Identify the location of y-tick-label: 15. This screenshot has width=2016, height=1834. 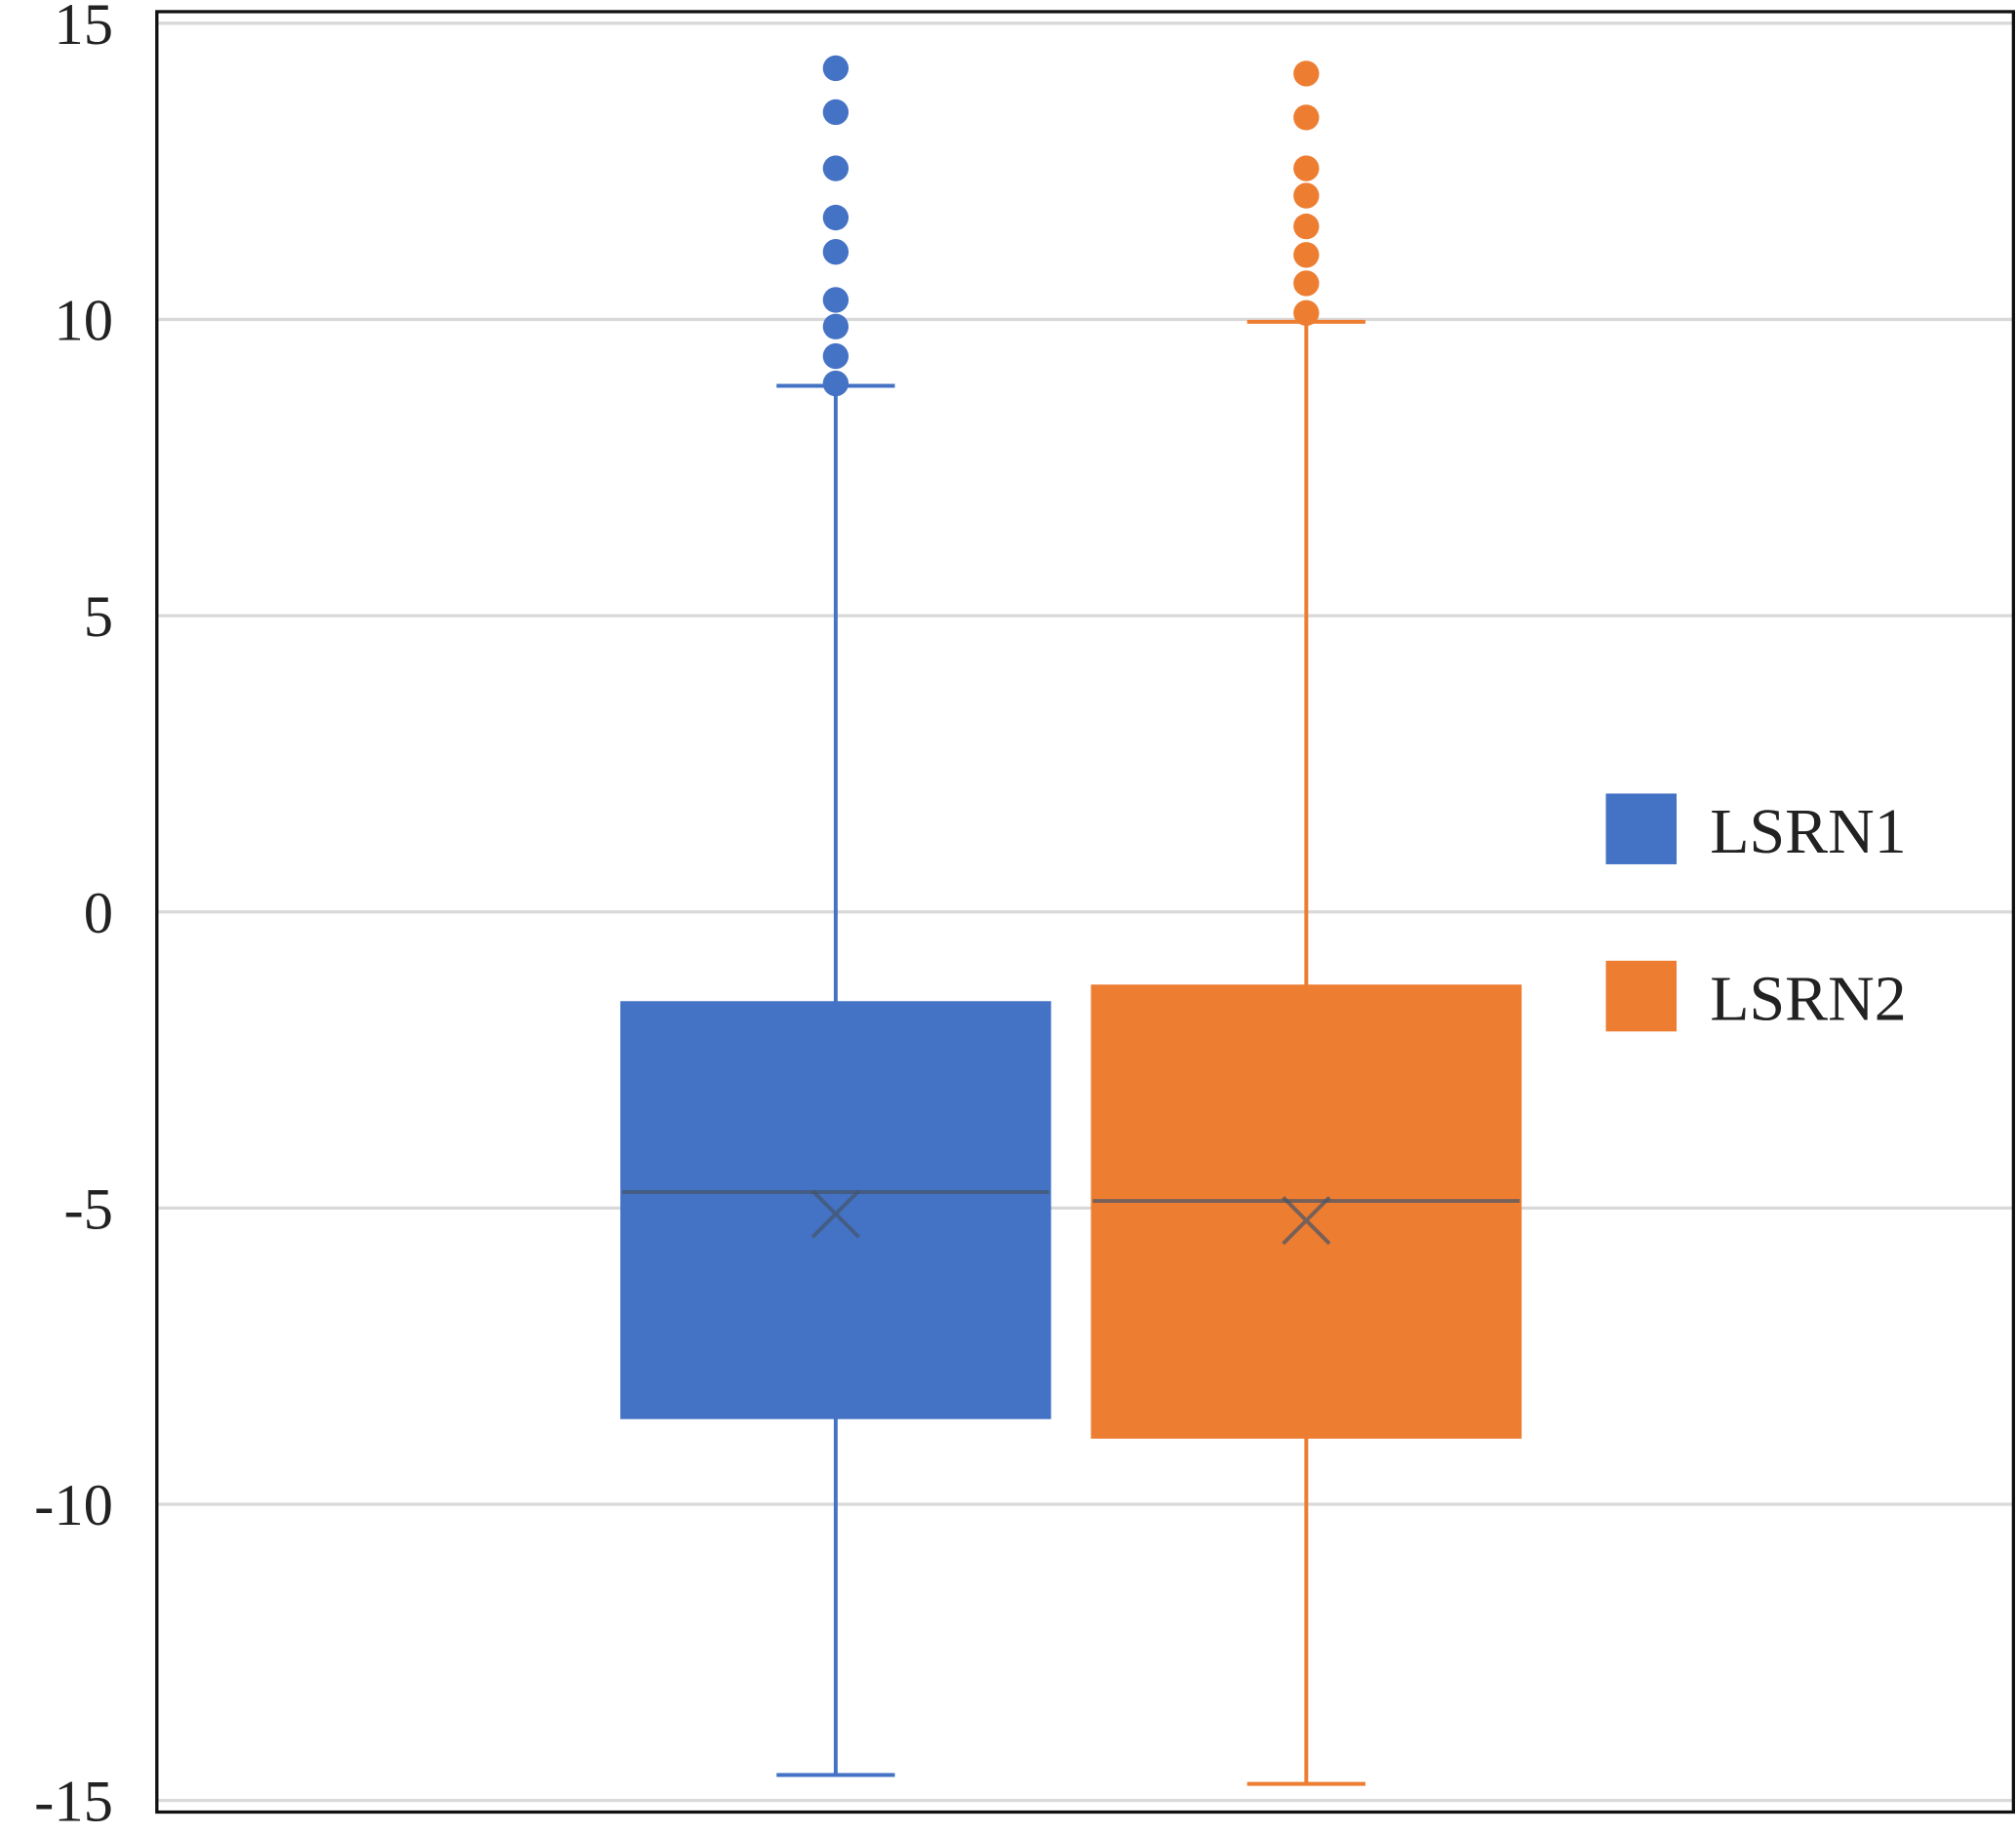
(83, 29).